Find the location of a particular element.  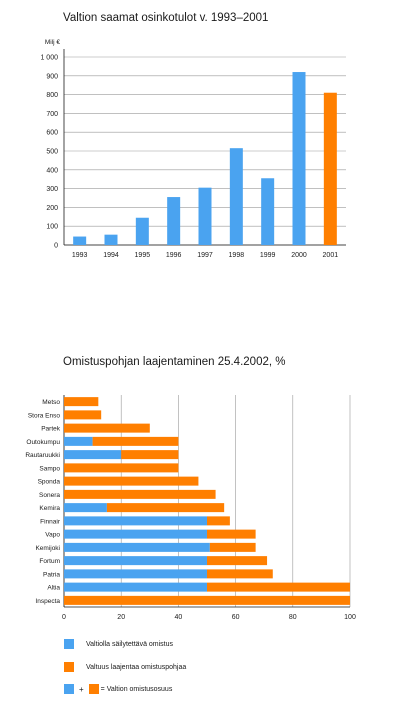

x-tick-label: 2001 is located at coordinates (331, 255).